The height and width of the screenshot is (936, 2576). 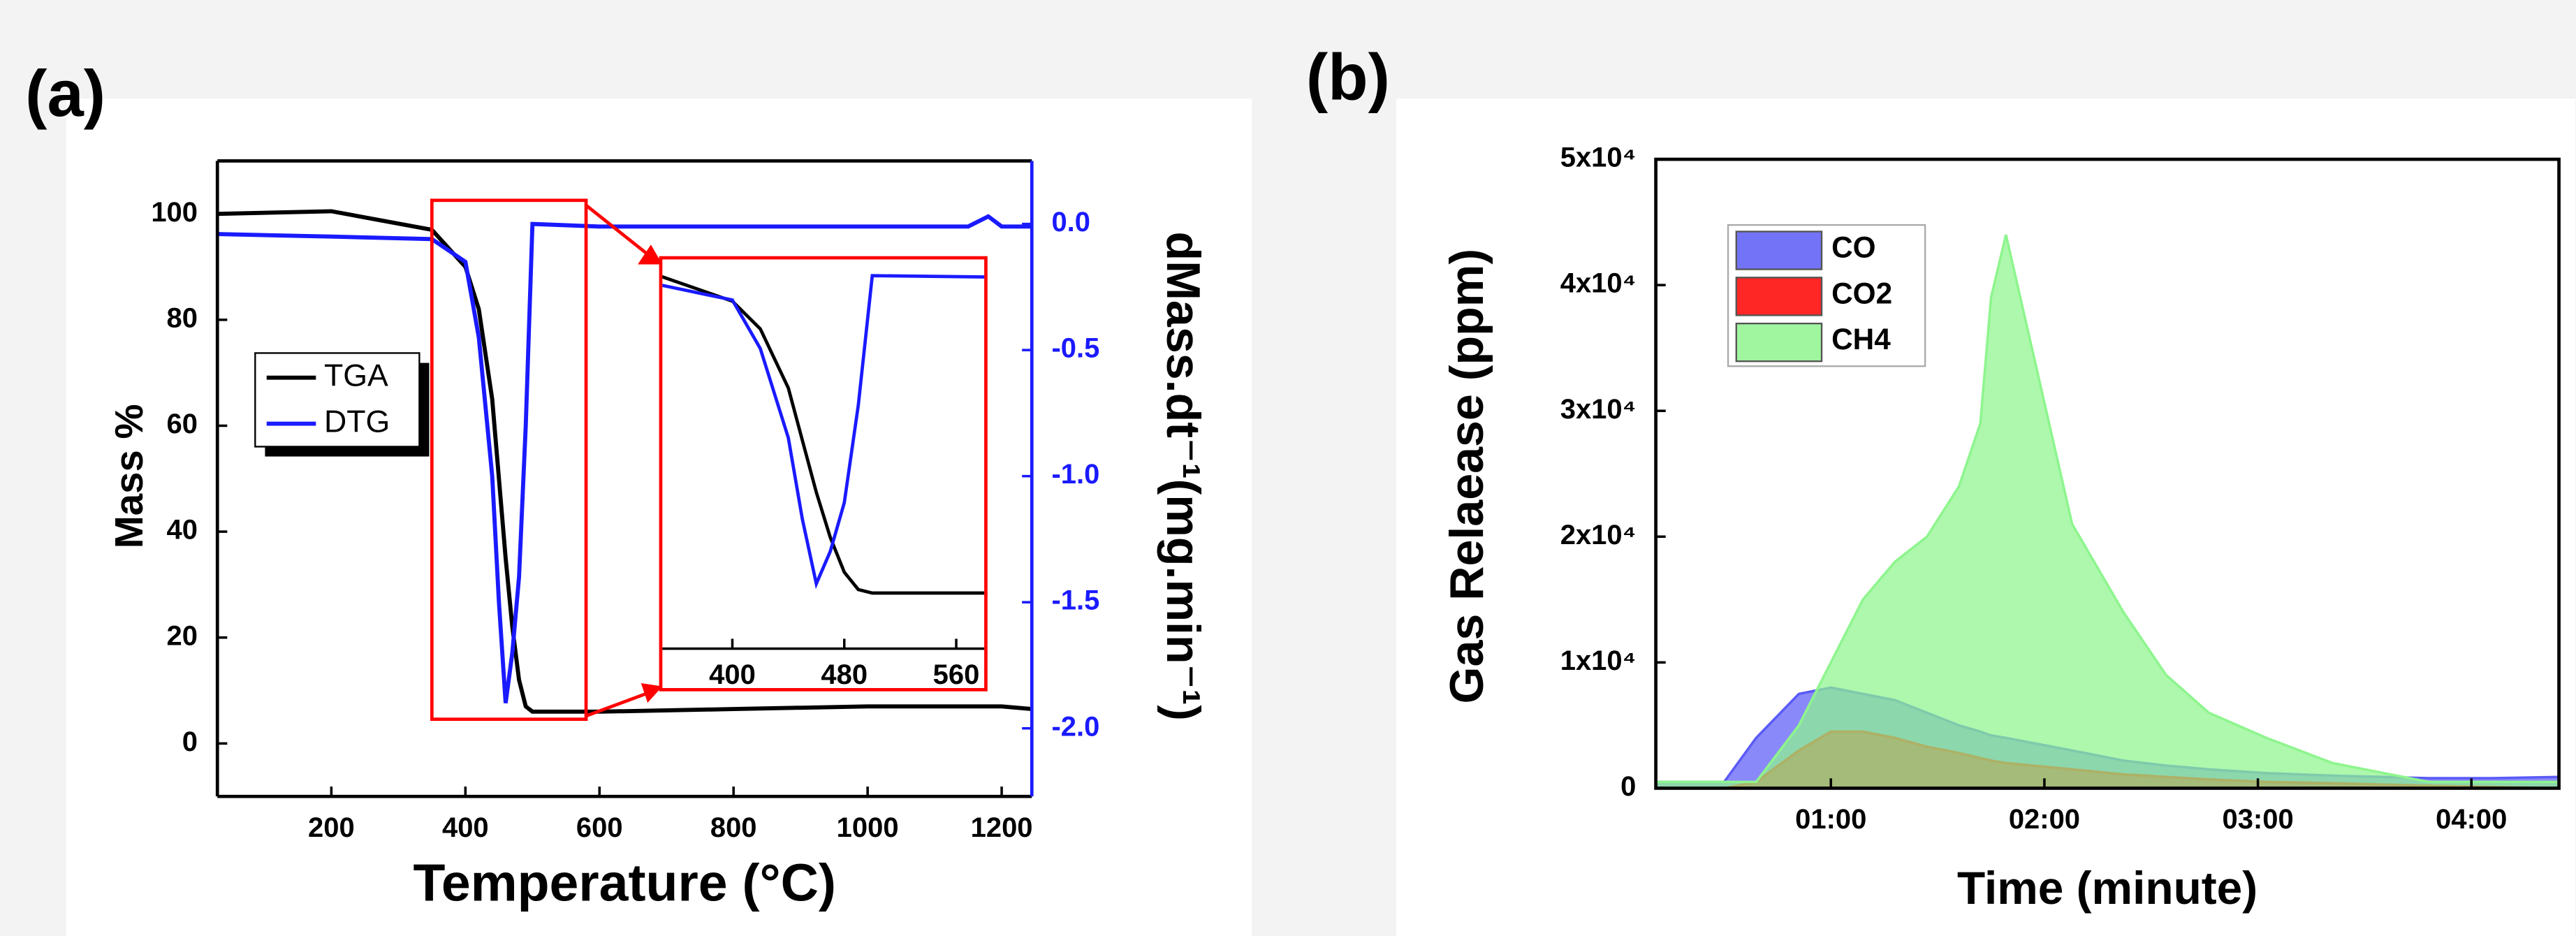 What do you see at coordinates (599, 827) in the screenshot?
I see `x-tick-label: 600` at bounding box center [599, 827].